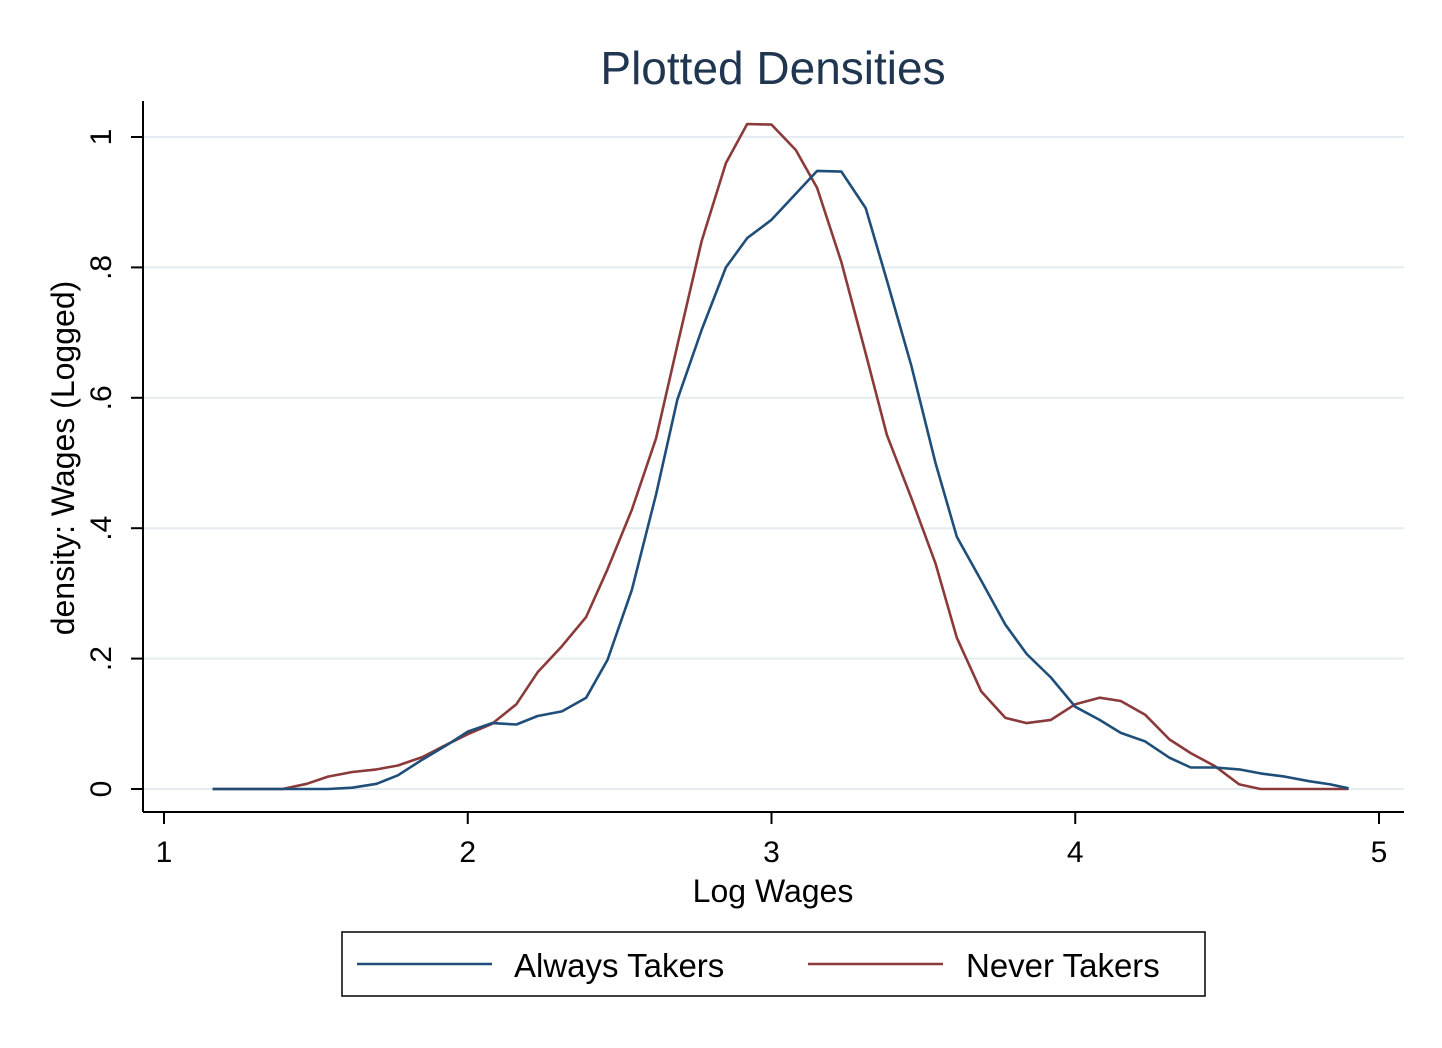 This screenshot has width=1442, height=1048. Describe the element at coordinates (164, 852) in the screenshot. I see `x-tick-label: 1` at that location.